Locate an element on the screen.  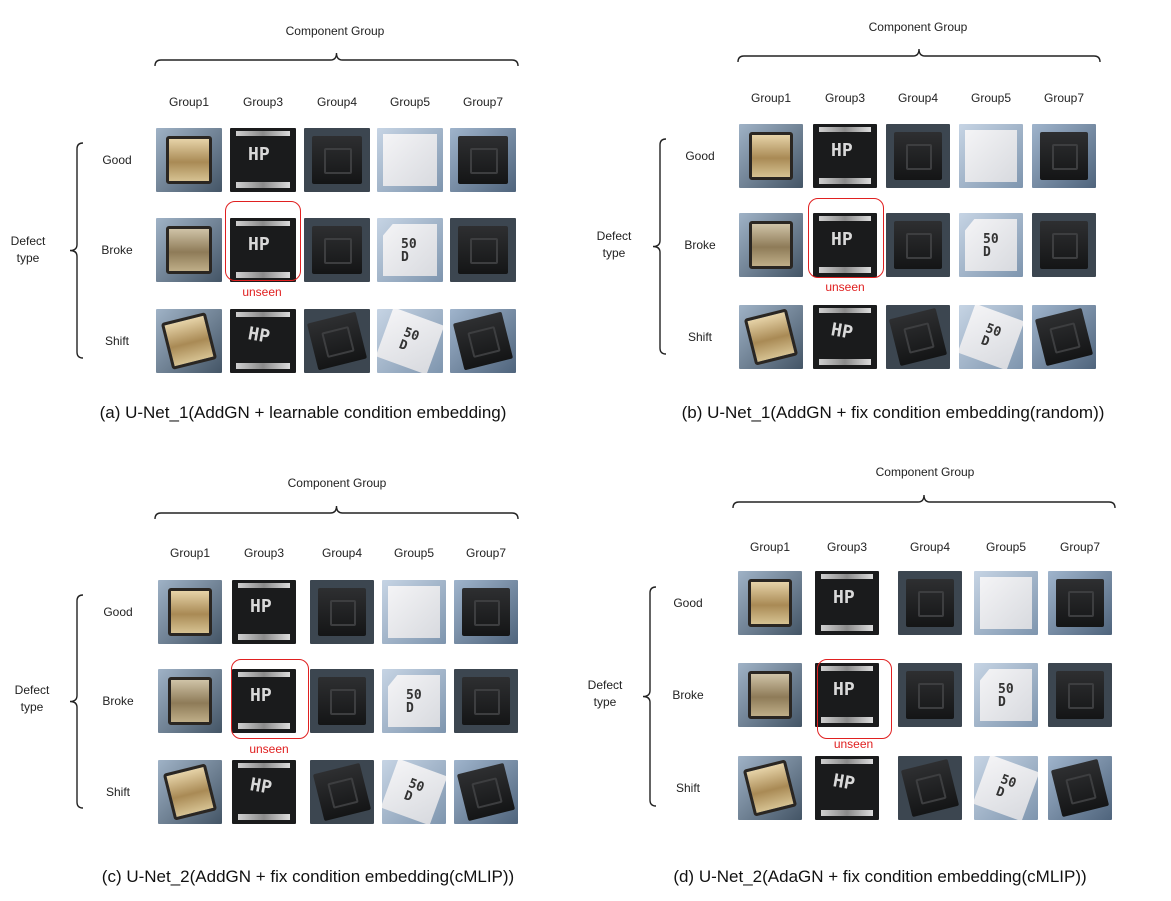
group-label: Group7 is located at coordinates (1080, 547).